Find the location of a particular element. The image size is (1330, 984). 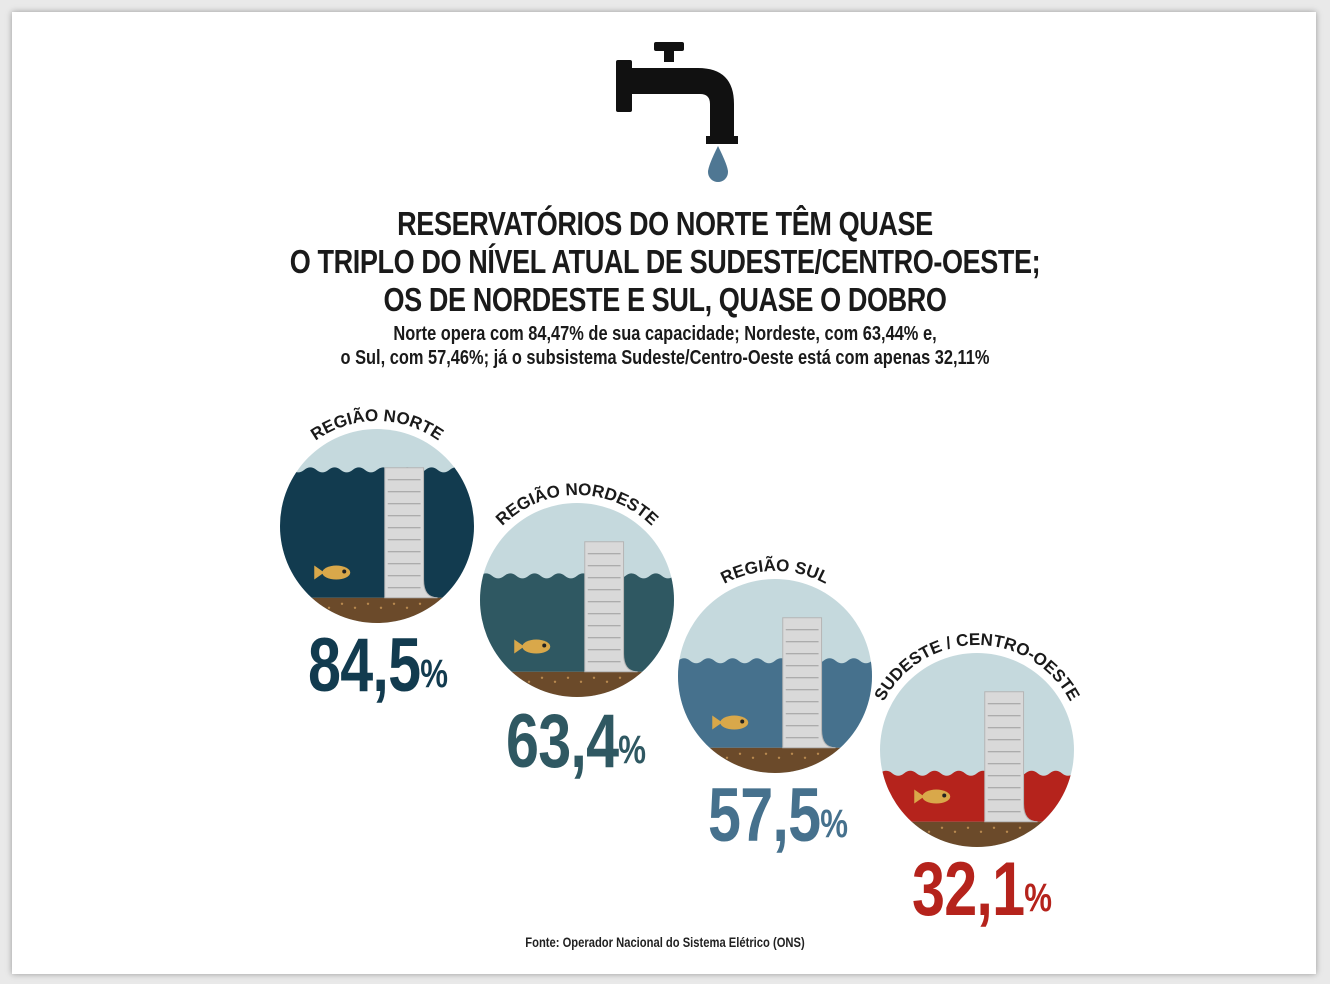

reservoir-graphic: SUDESTE / CENTRO-OESTE is located at coordinates (977, 738).